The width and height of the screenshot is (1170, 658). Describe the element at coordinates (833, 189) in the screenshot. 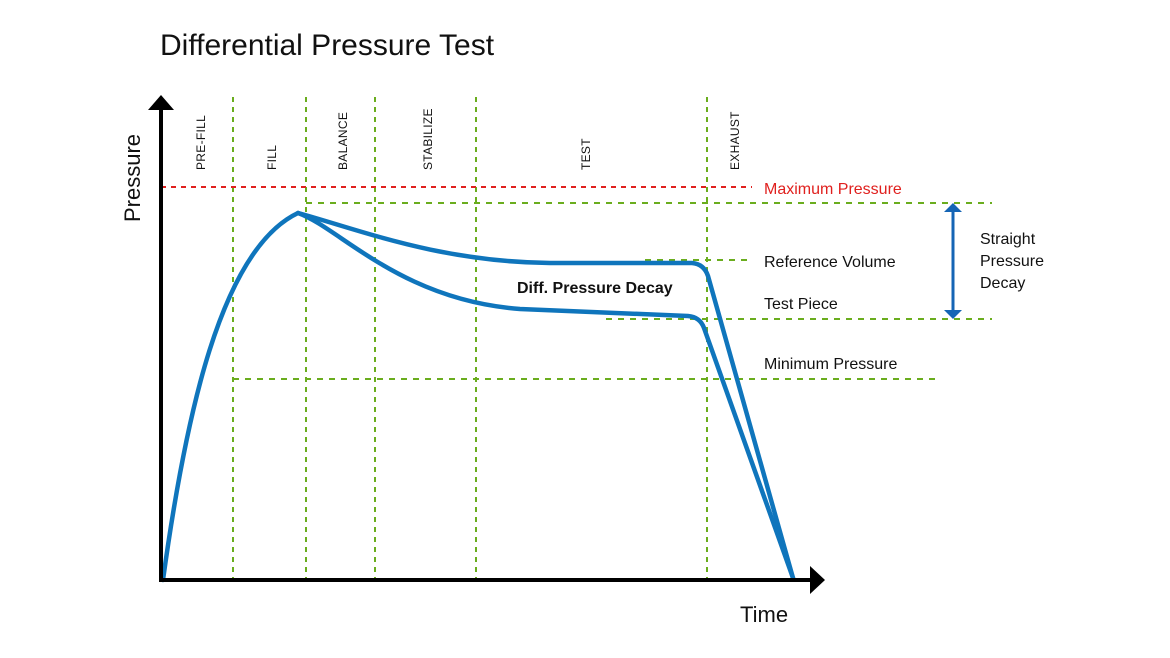

I see `maximum-pressure-label: Maximum Pressure` at that location.